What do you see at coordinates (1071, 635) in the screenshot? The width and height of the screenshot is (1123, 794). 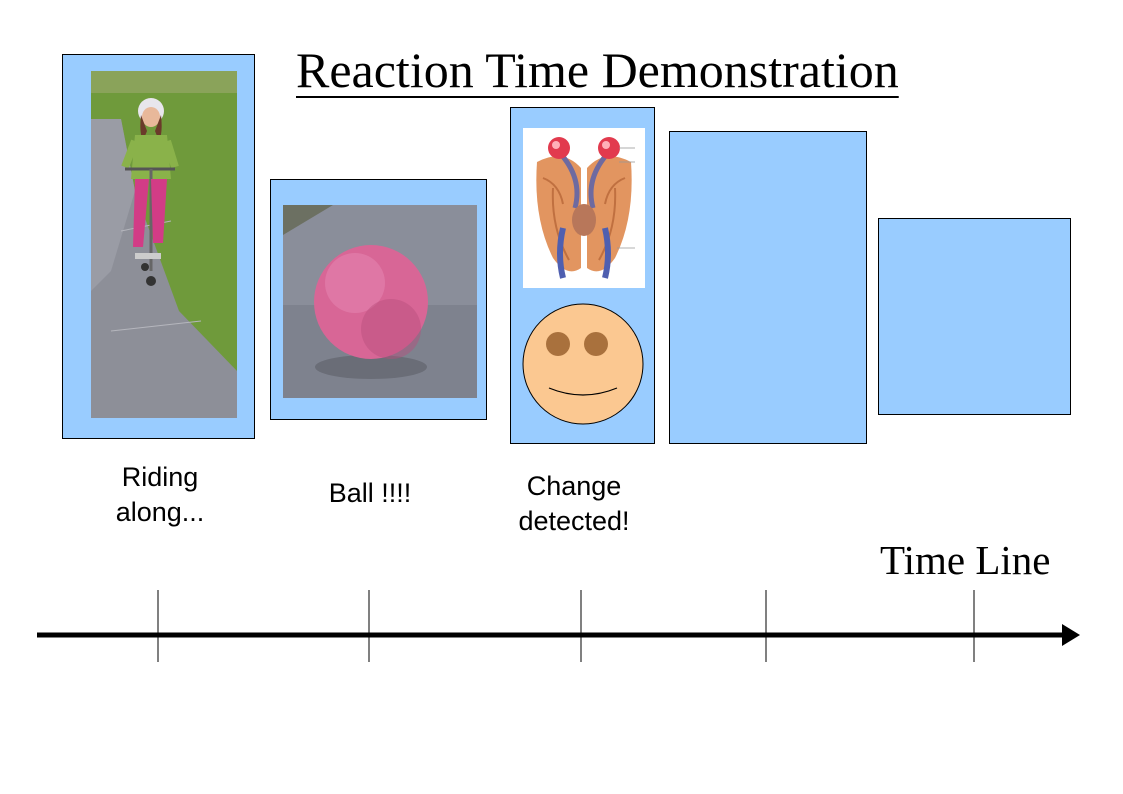 I see `timeline-arrow-icon` at bounding box center [1071, 635].